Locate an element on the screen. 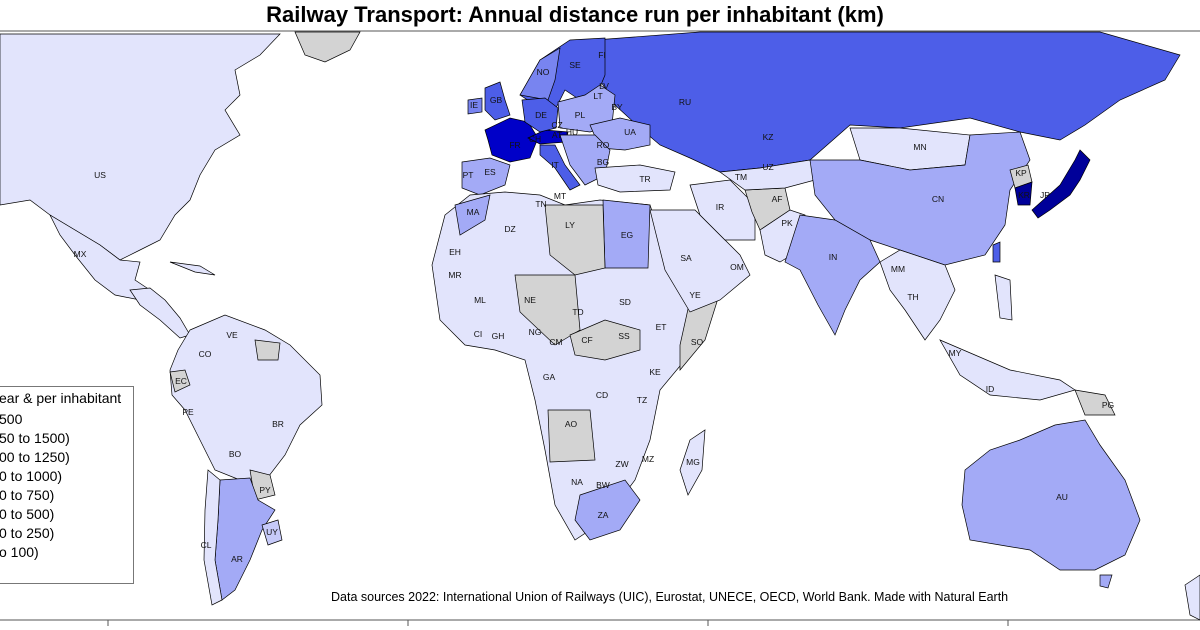  country-label-my: MY is located at coordinates (955, 353).